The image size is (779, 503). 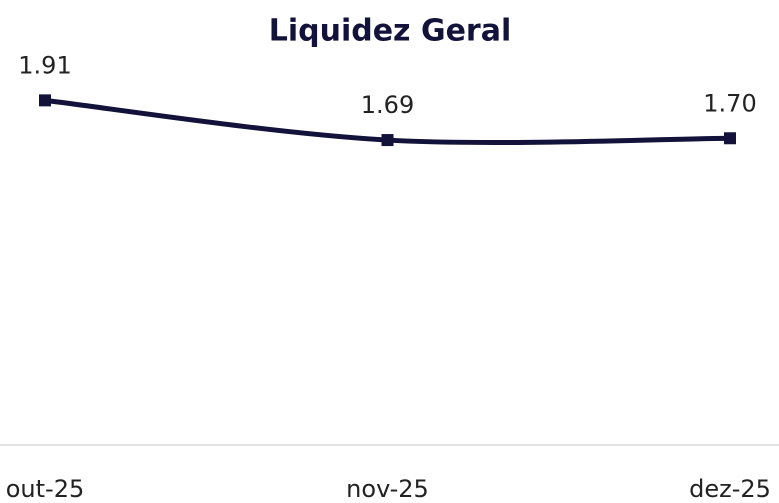 I want to click on data-label: 1.69, so click(x=387, y=105).